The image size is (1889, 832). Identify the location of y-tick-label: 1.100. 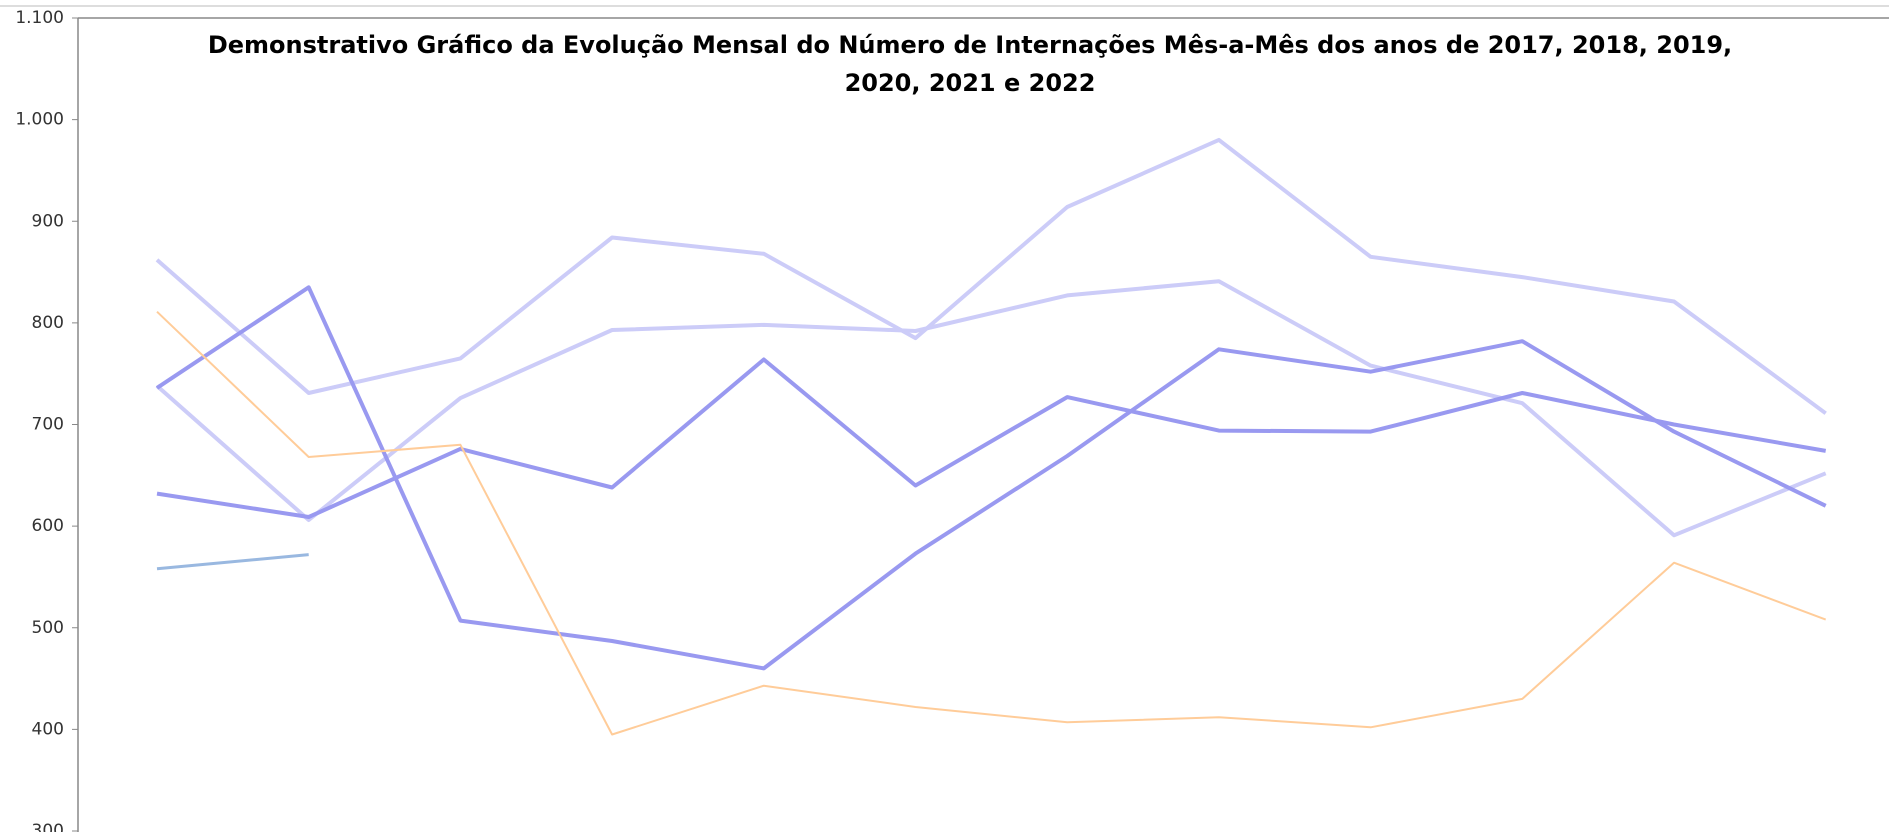
(39, 18).